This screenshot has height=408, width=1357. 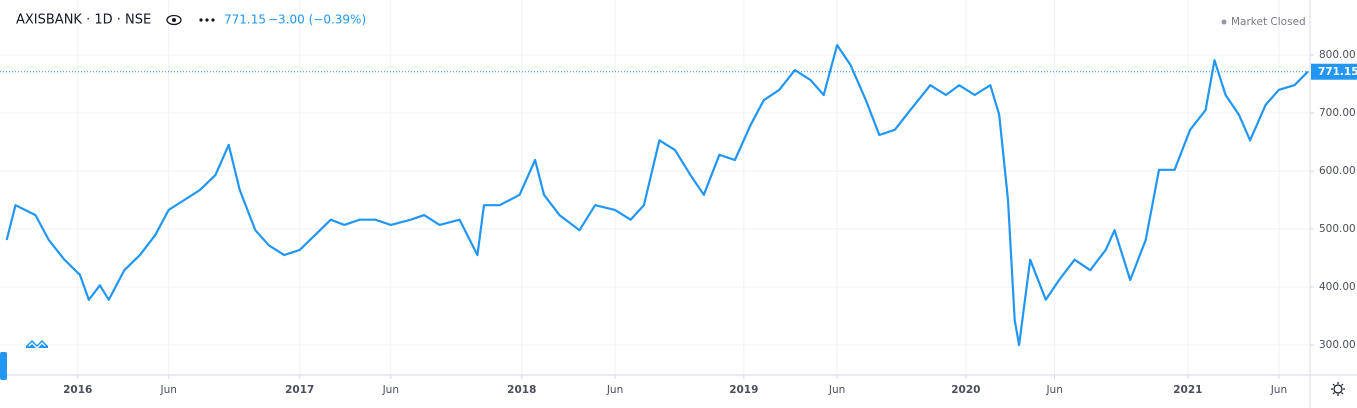 I want to click on header-change: −3.00 (−0.39%), so click(x=317, y=20).